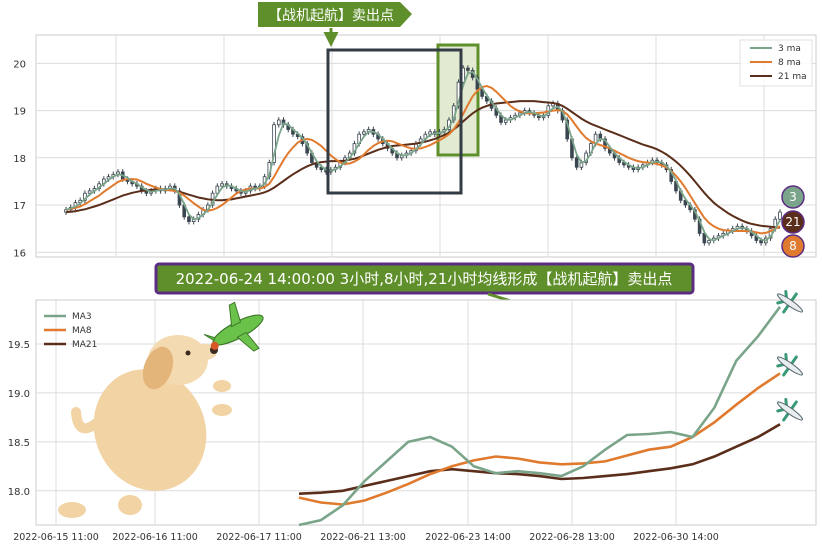 The height and width of the screenshot is (548, 822). What do you see at coordinates (19, 64) in the screenshot?
I see `top-y-tick-label: 20` at bounding box center [19, 64].